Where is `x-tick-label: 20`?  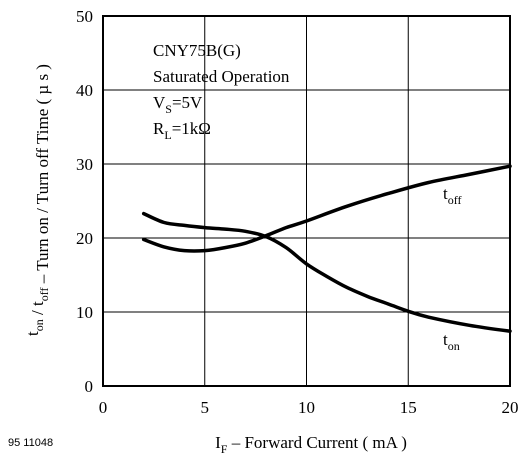 x-tick-label: 20 is located at coordinates (510, 407).